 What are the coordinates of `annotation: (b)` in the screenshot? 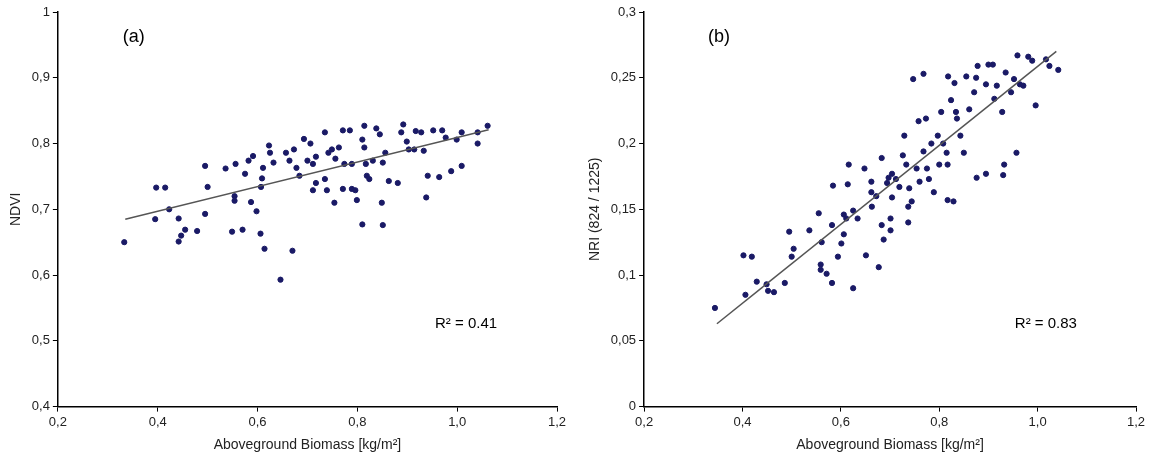 It's located at (719, 36).